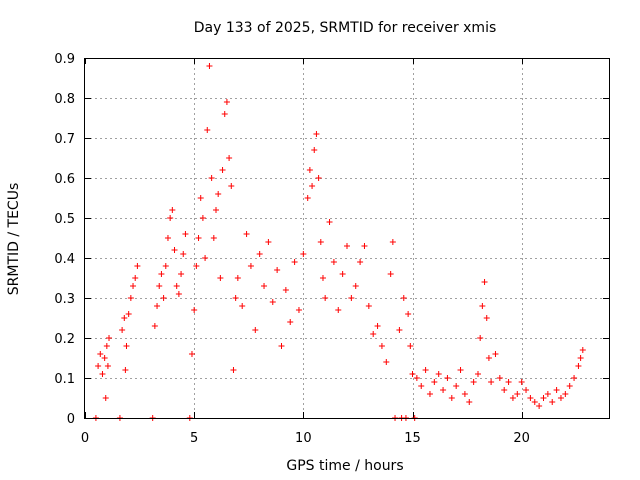 The width and height of the screenshot is (640, 480). What do you see at coordinates (64, 259) in the screenshot?
I see `y-tick-label: 0.4` at bounding box center [64, 259].